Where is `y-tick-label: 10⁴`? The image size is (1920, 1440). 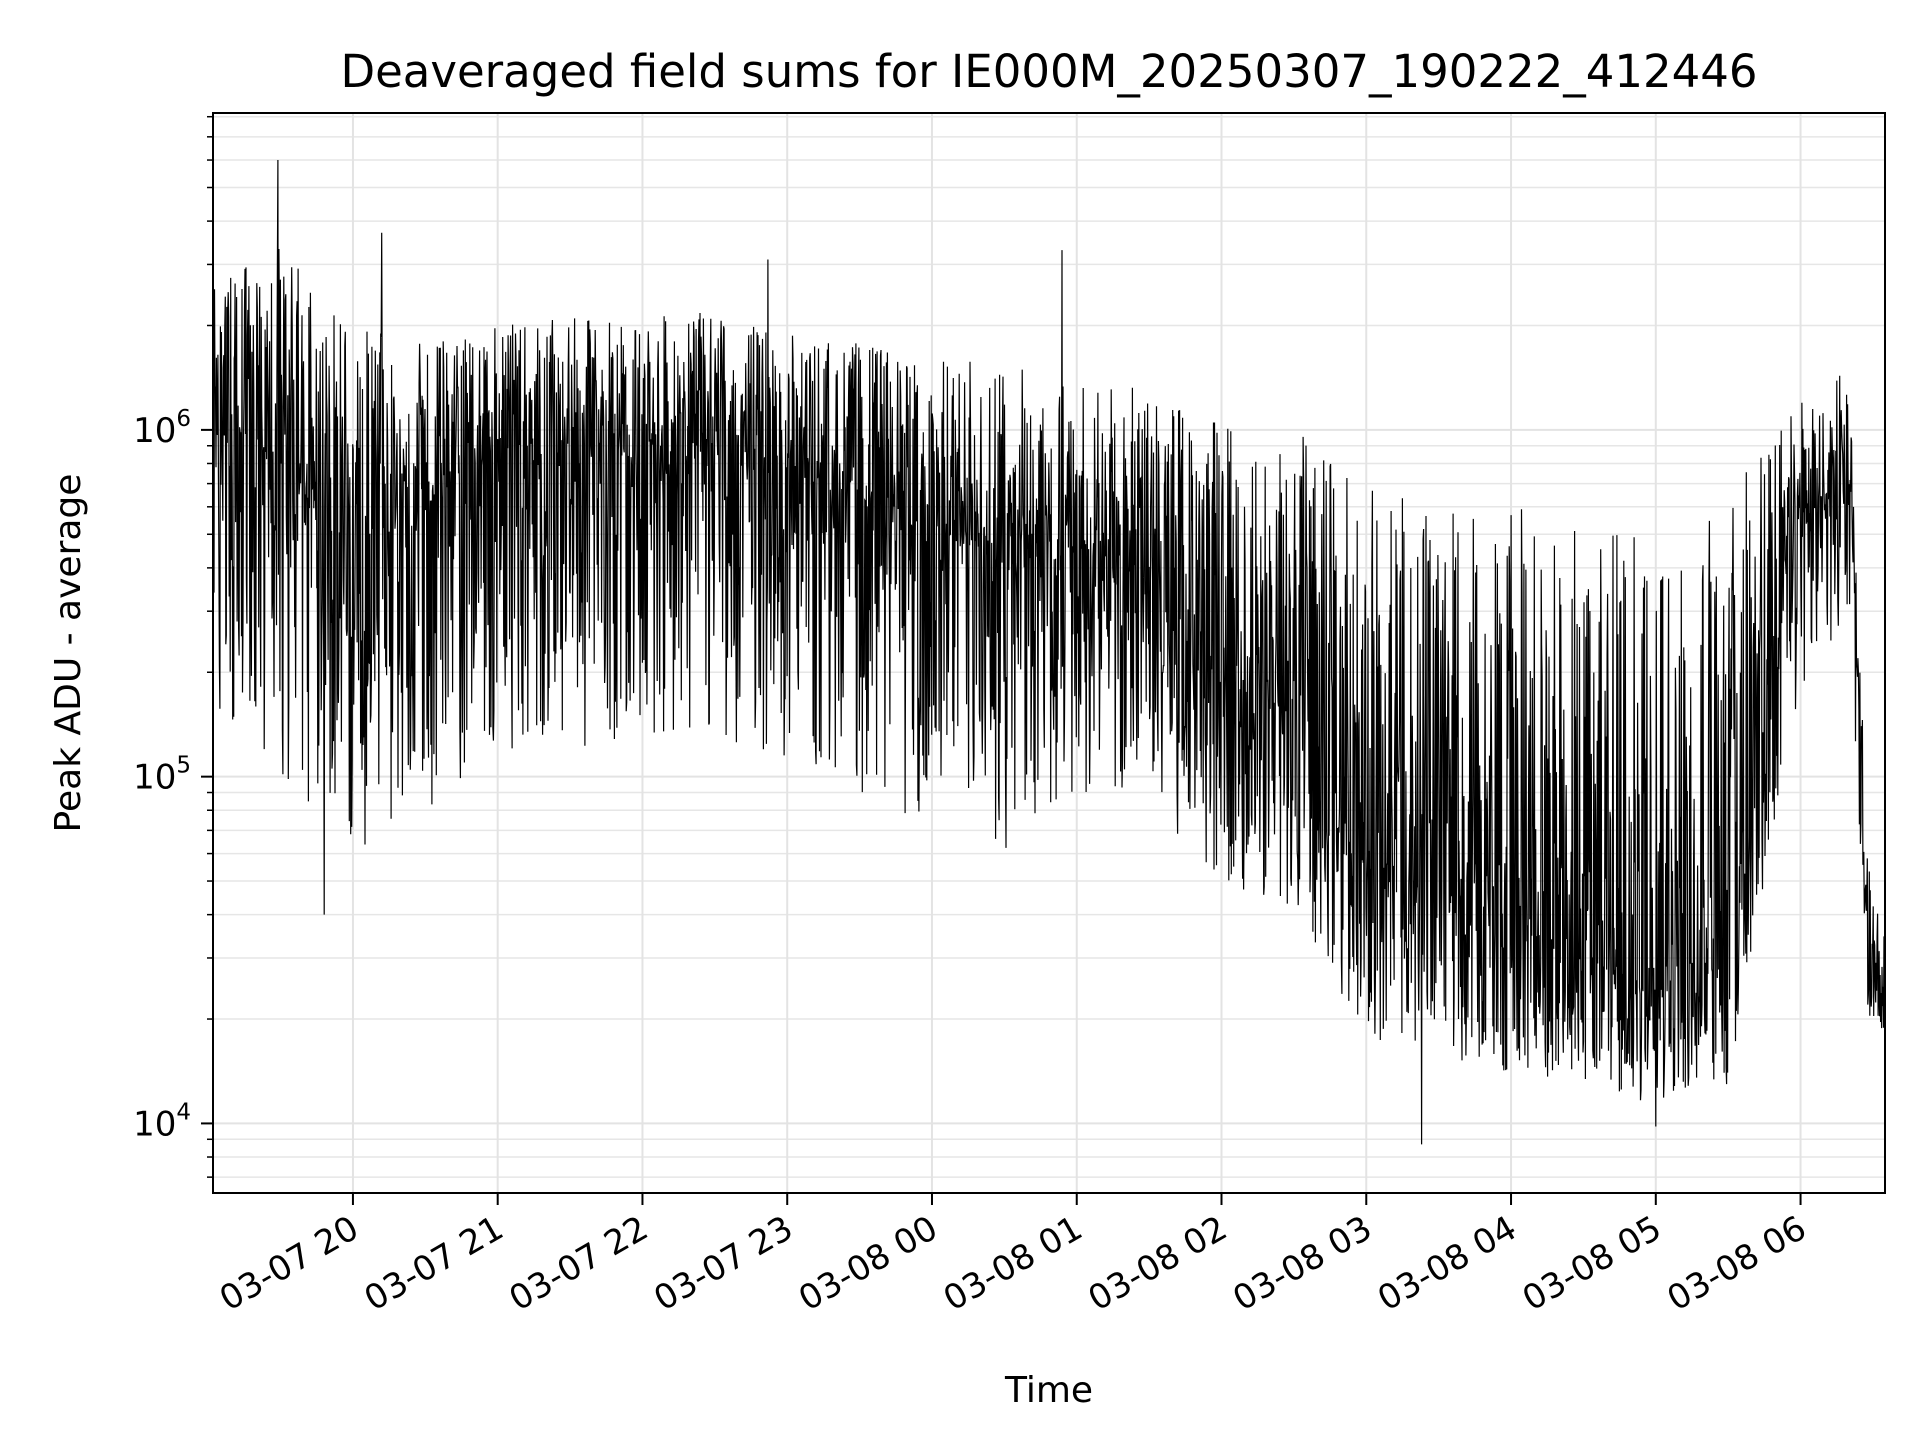
y-tick-label: 10⁴ is located at coordinates (162, 1121).